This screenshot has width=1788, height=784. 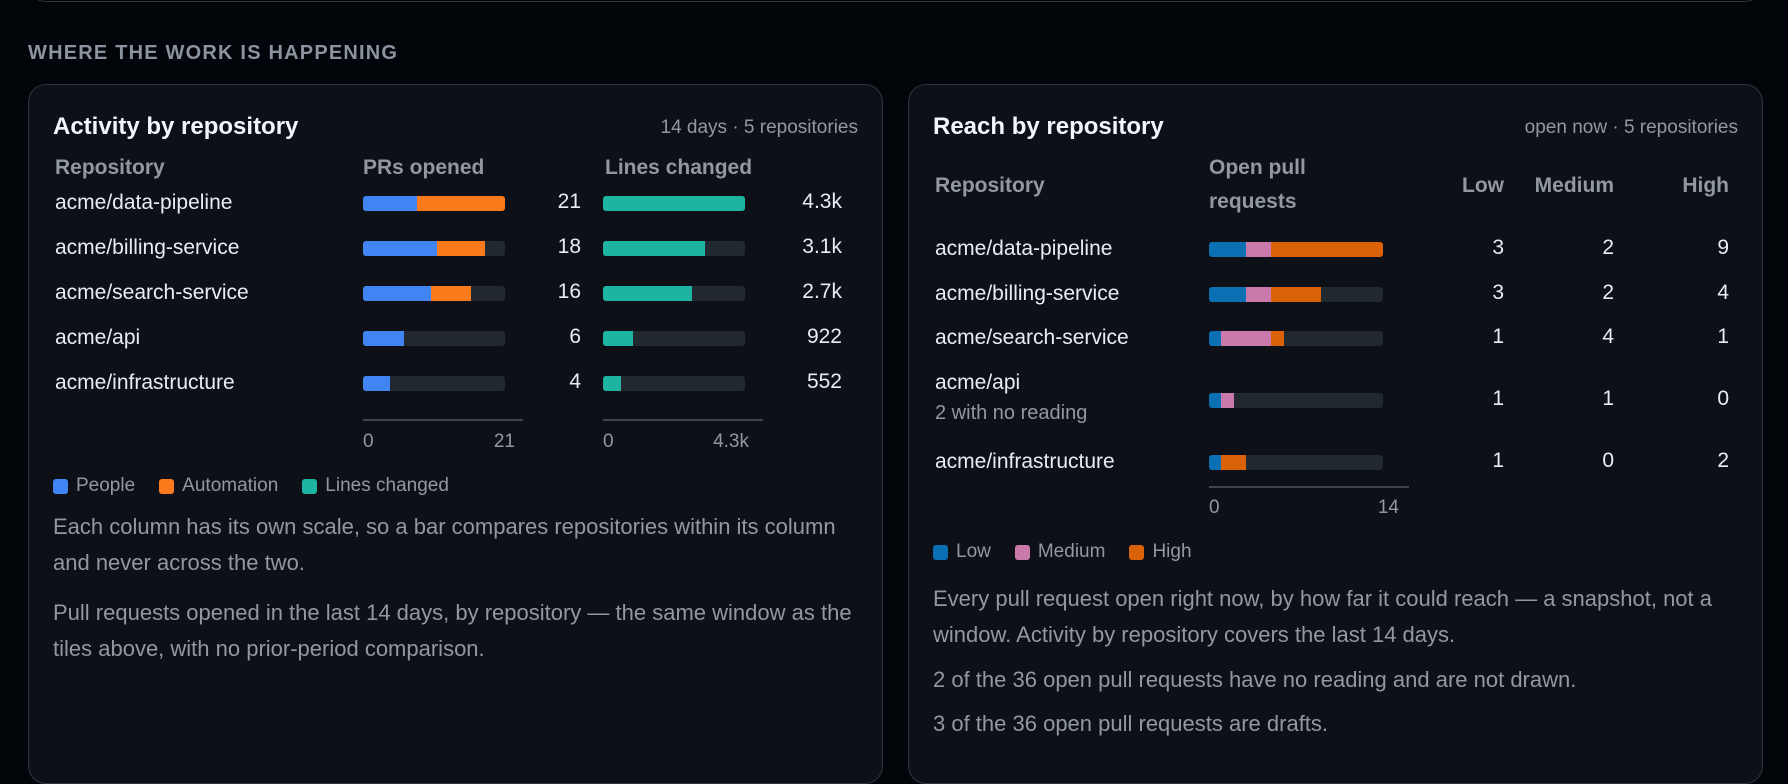 What do you see at coordinates (1011, 413) in the screenshot?
I see `reach-repo-sublabel: 2 with no reading` at bounding box center [1011, 413].